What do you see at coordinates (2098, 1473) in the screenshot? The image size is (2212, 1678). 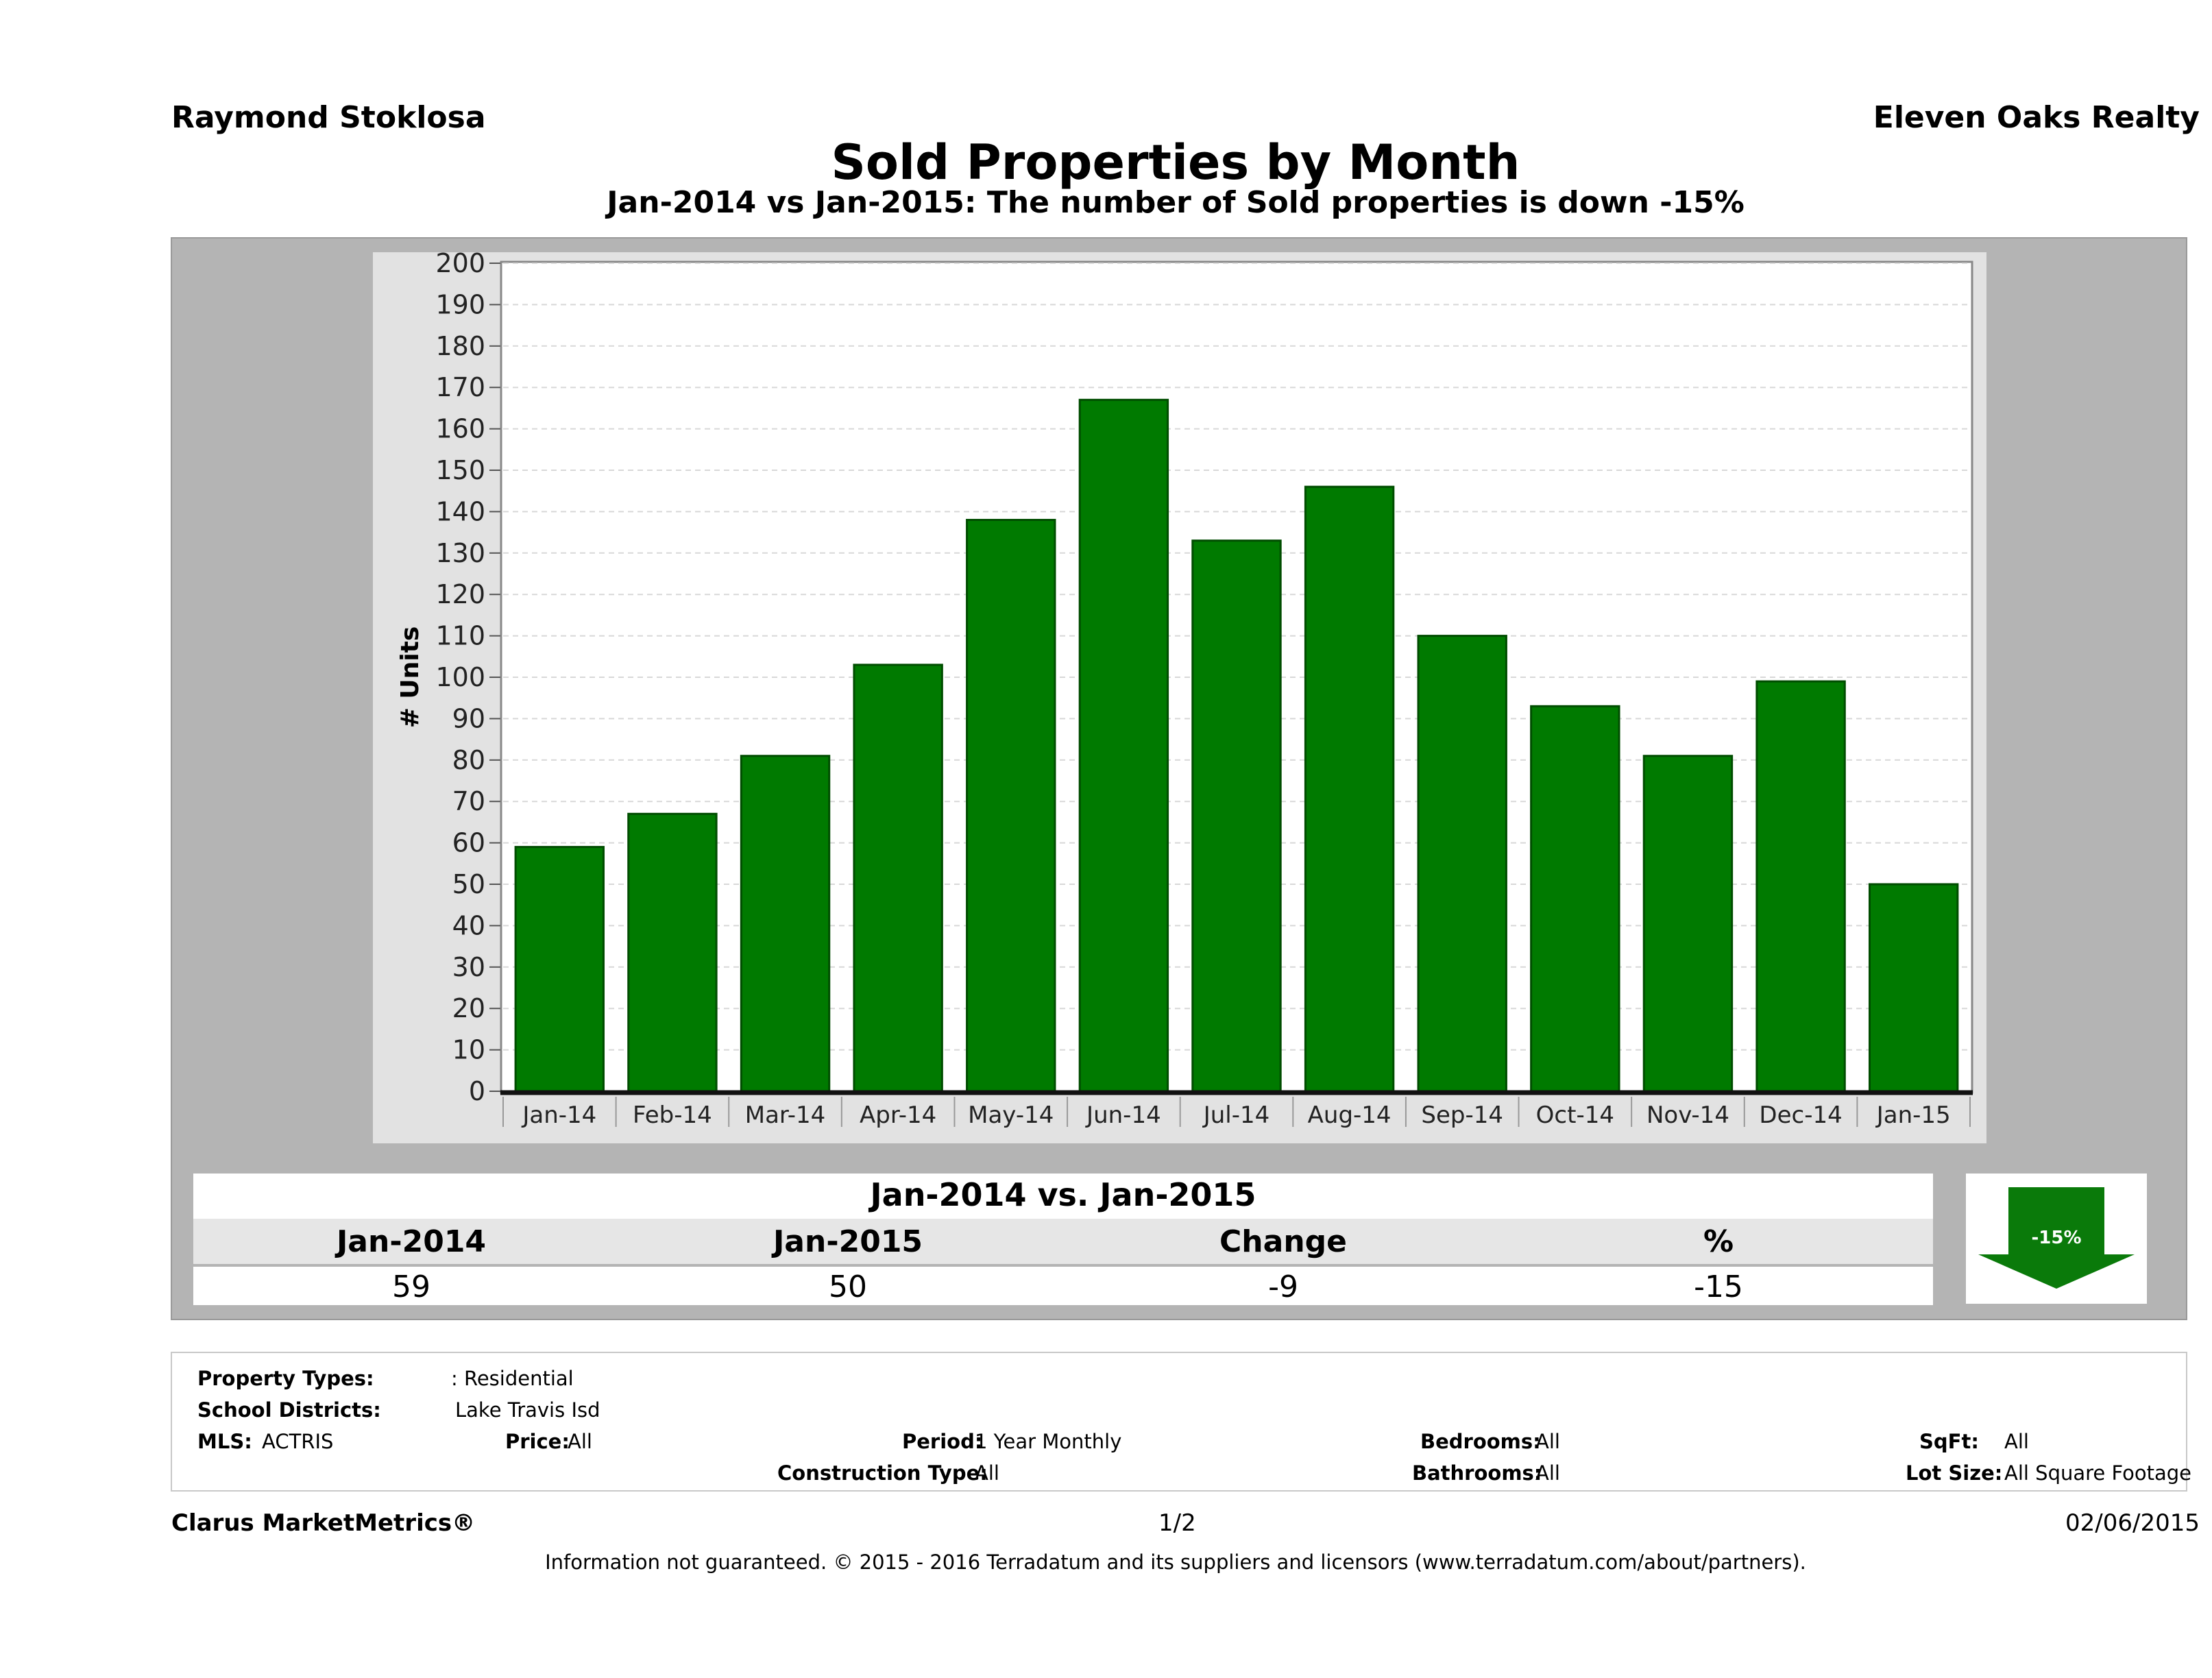 I see `lot-size-value: All Square Footage` at bounding box center [2098, 1473].